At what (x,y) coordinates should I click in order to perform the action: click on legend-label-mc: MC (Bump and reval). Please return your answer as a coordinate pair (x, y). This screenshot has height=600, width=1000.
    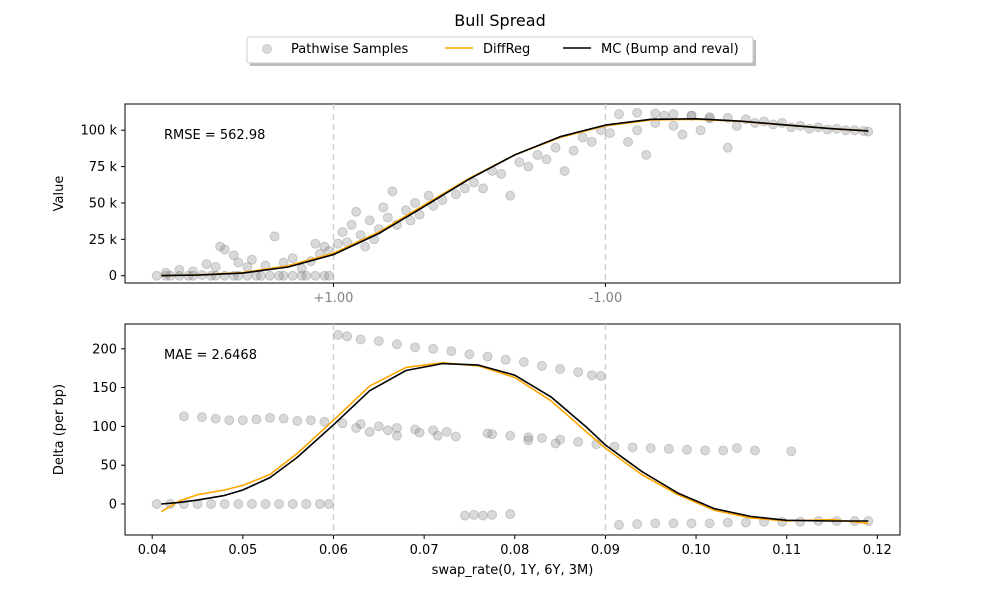
    Looking at the image, I should click on (670, 49).